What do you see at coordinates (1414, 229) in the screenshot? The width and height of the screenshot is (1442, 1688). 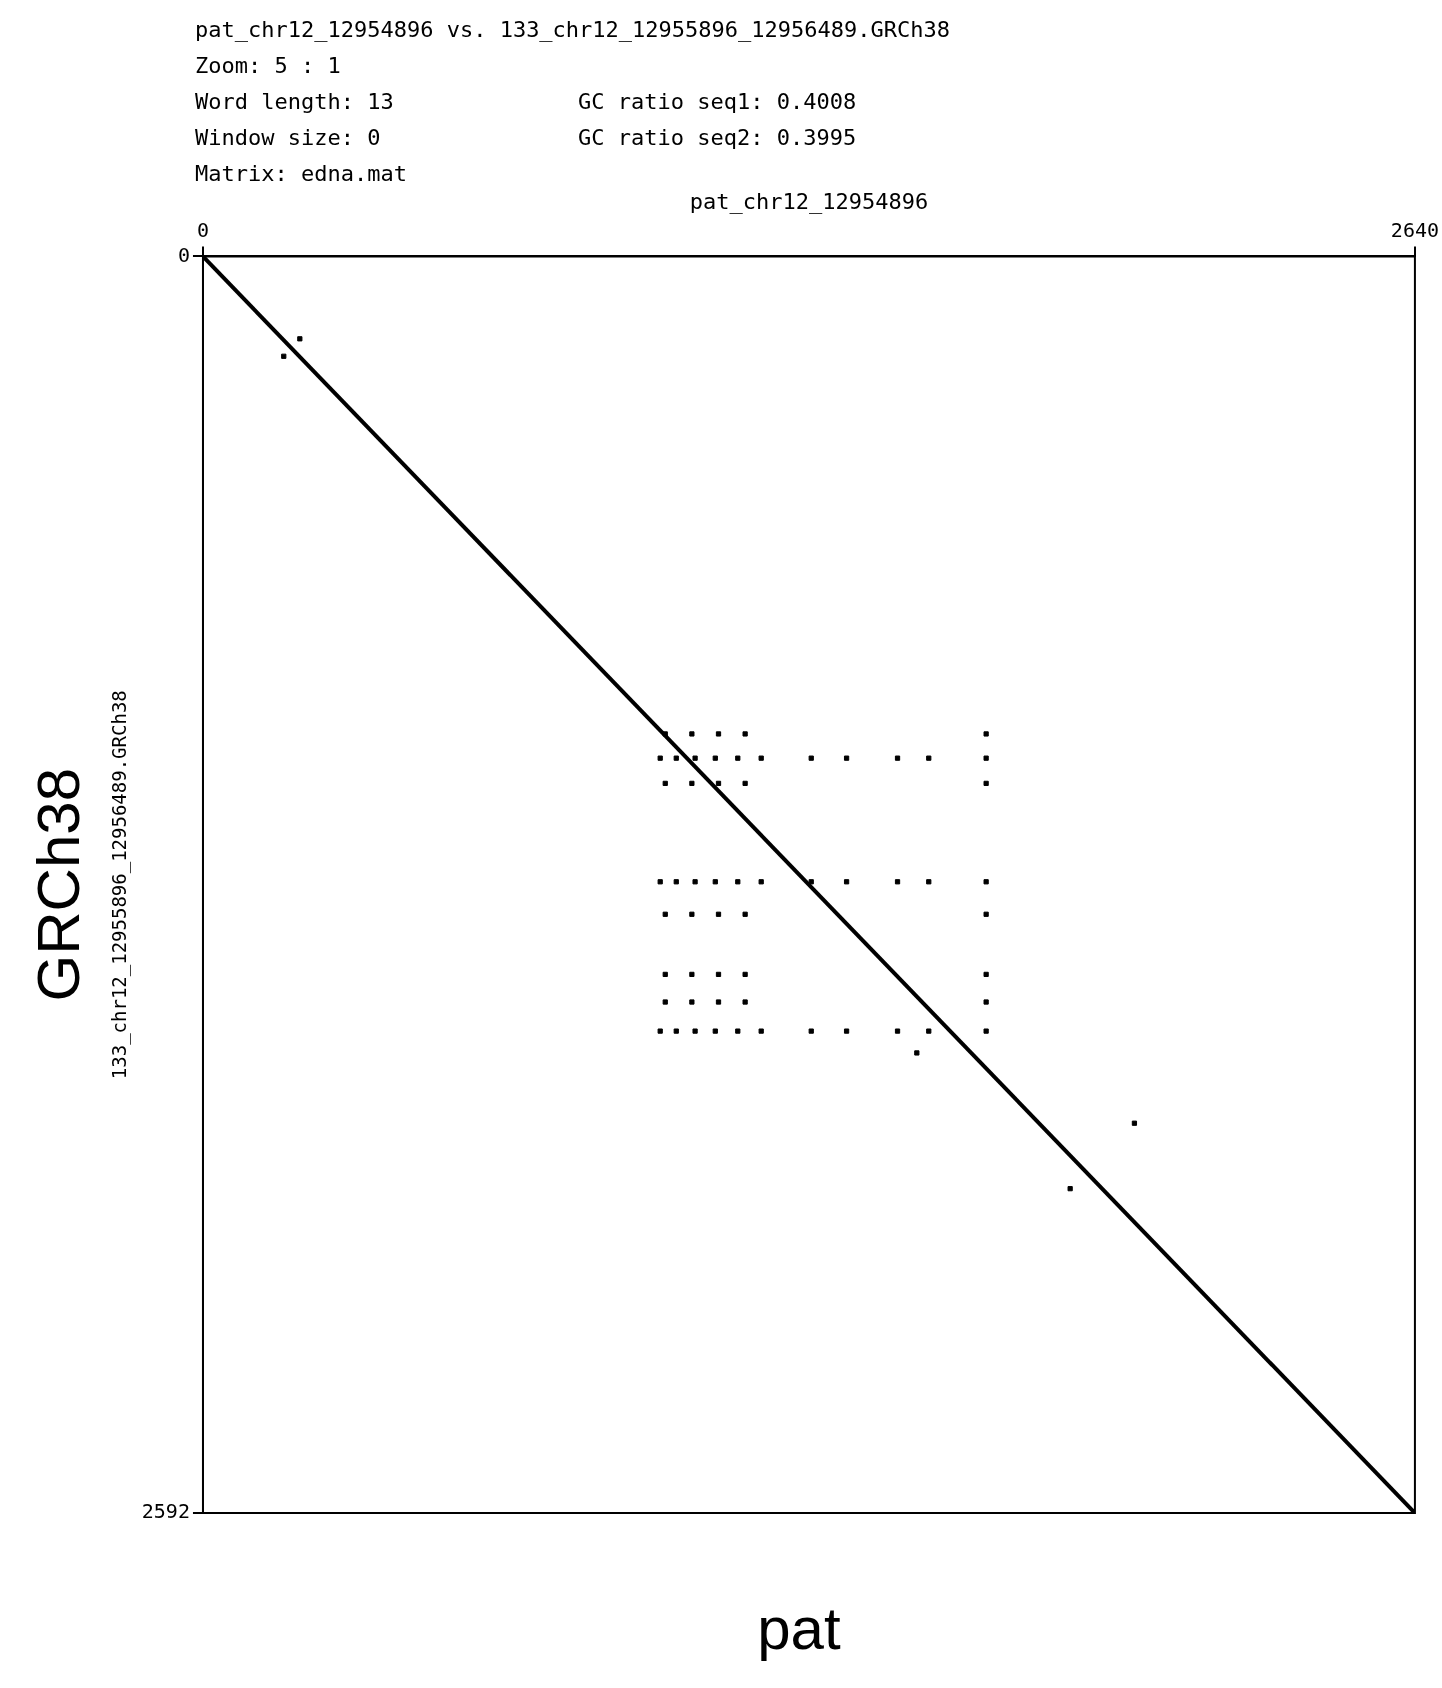 I see `x-tick-label: 2640` at bounding box center [1414, 229].